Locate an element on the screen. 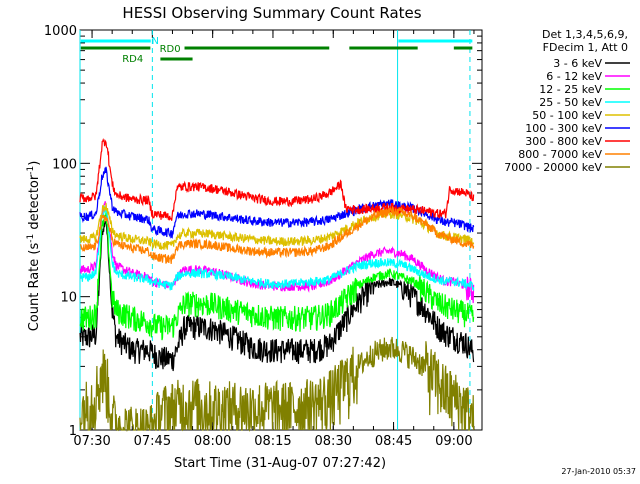 The width and height of the screenshot is (640, 484). y-axis-label-main: Count Rate (s is located at coordinates (34, 287).